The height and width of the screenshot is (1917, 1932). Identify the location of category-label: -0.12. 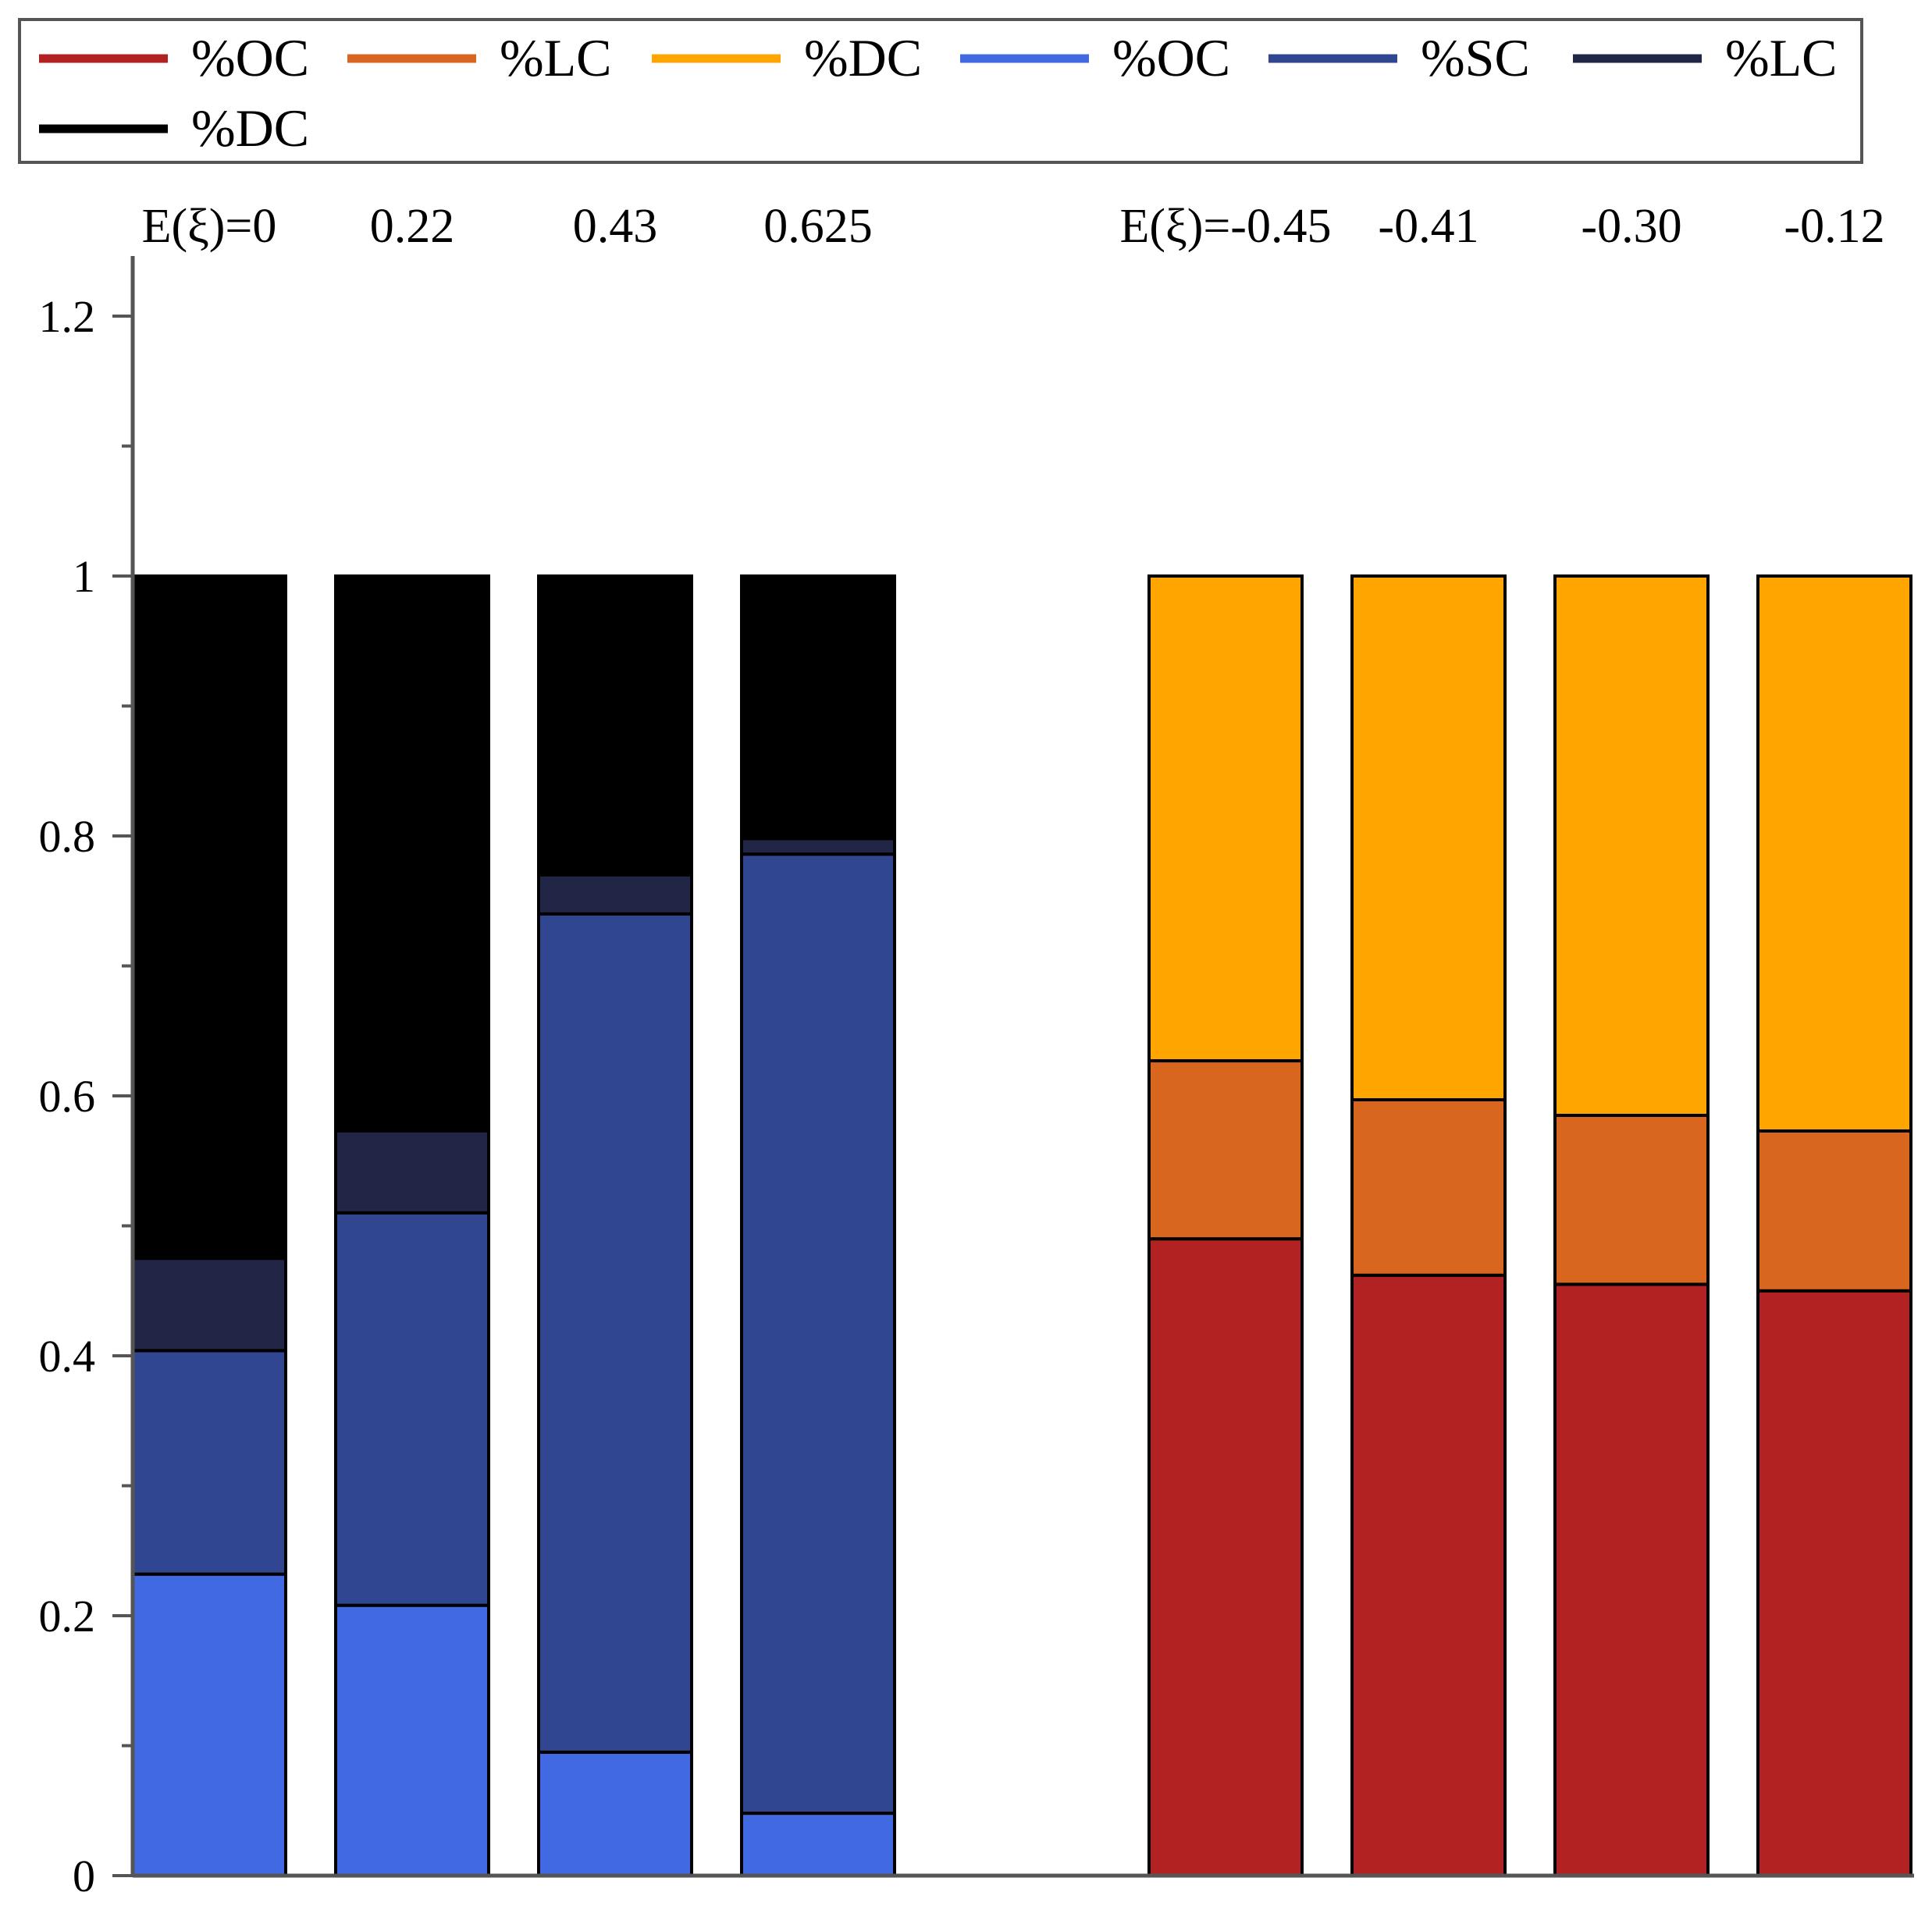
(1834, 226).